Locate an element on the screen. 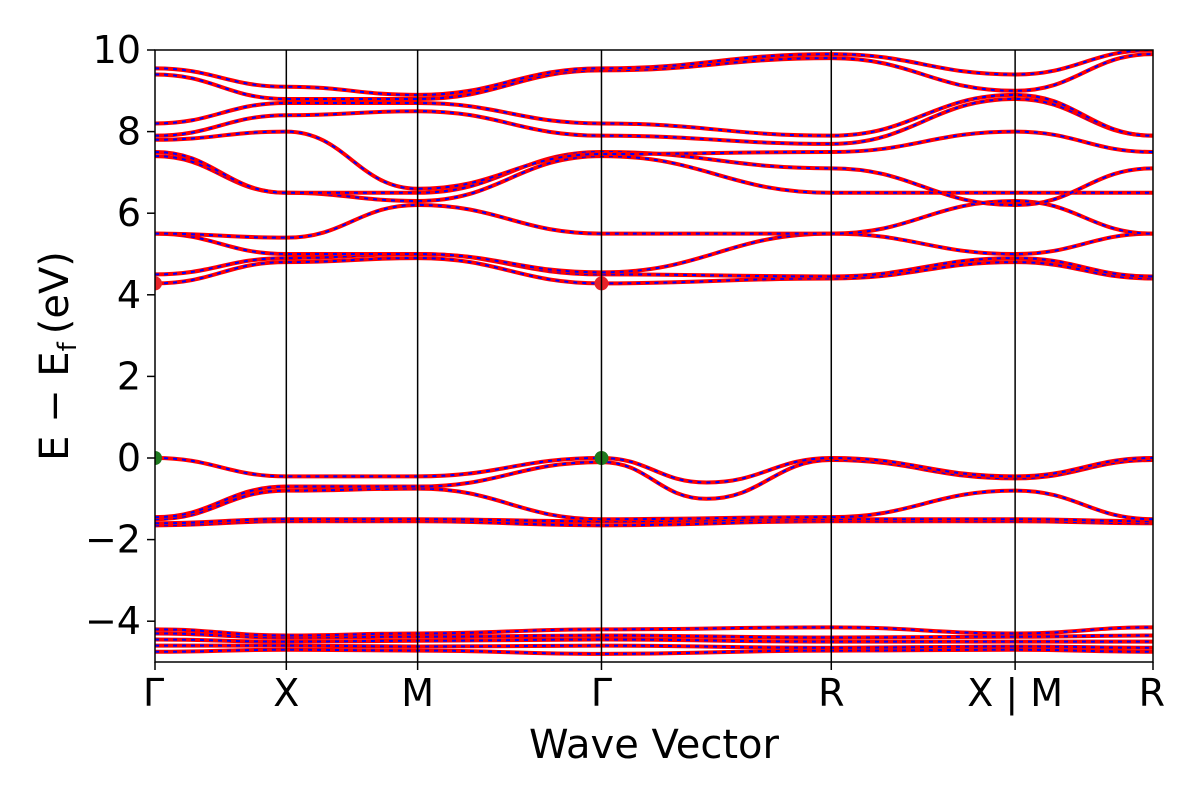 This screenshot has width=1200, height=800. band-0-dashed is located at coordinates (654, 651).